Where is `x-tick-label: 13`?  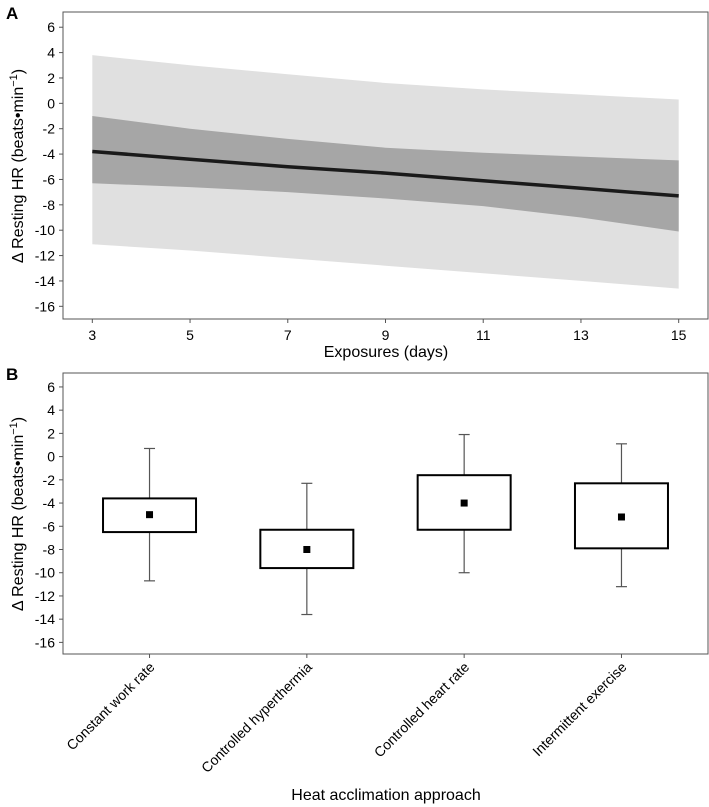 x-tick-label: 13 is located at coordinates (581, 335).